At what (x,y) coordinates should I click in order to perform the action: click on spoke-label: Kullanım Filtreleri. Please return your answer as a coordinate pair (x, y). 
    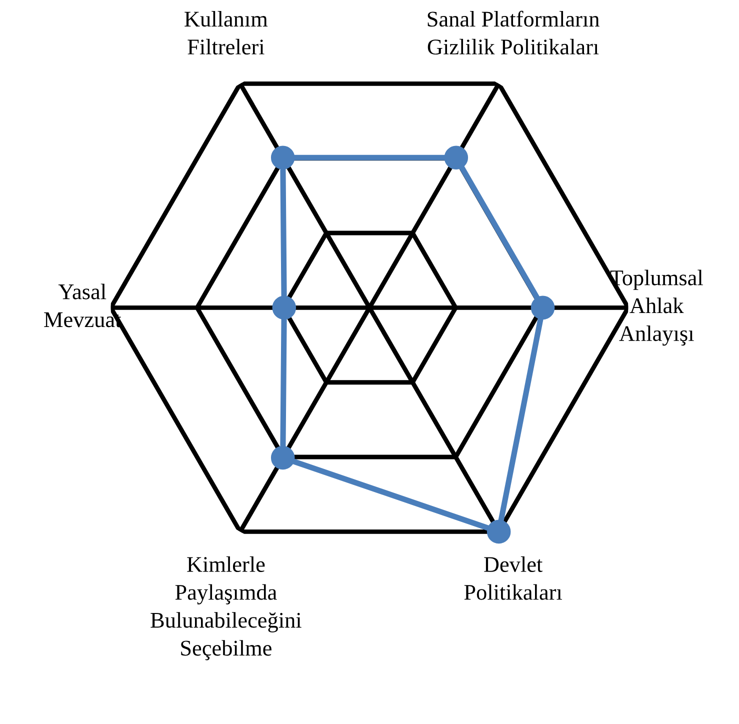
    Looking at the image, I should click on (226, 33).